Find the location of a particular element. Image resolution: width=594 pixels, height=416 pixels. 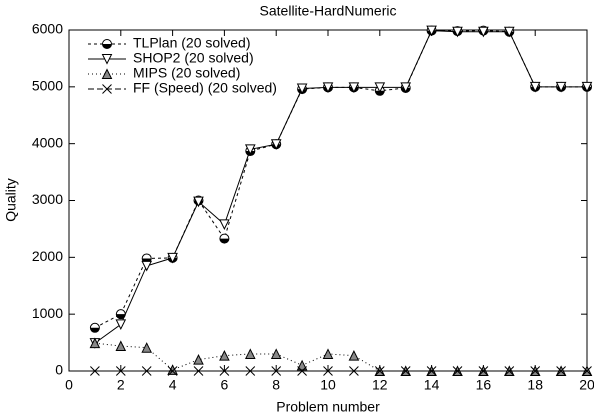

y-tick-label: 2000 is located at coordinates (47, 256).